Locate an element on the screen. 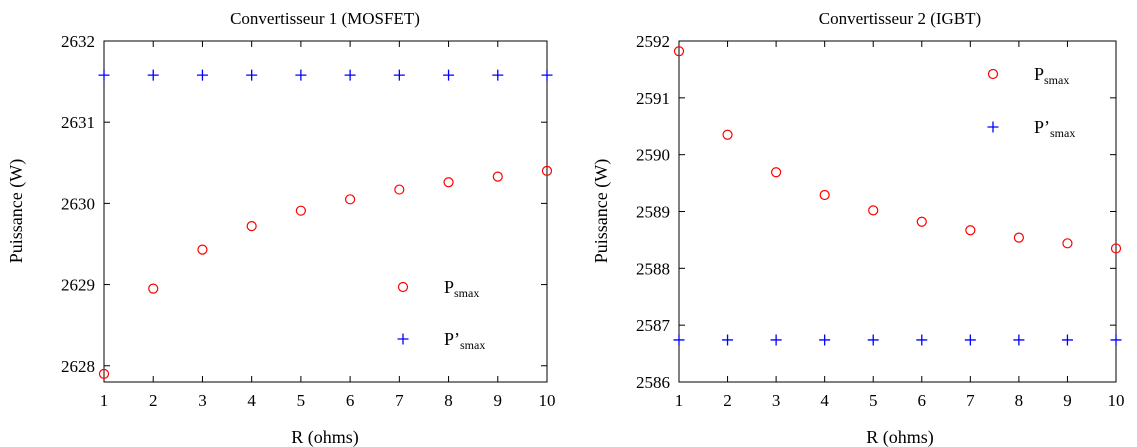 The width and height of the screenshot is (1137, 447). y-tick-label: 2629 is located at coordinates (78, 285).